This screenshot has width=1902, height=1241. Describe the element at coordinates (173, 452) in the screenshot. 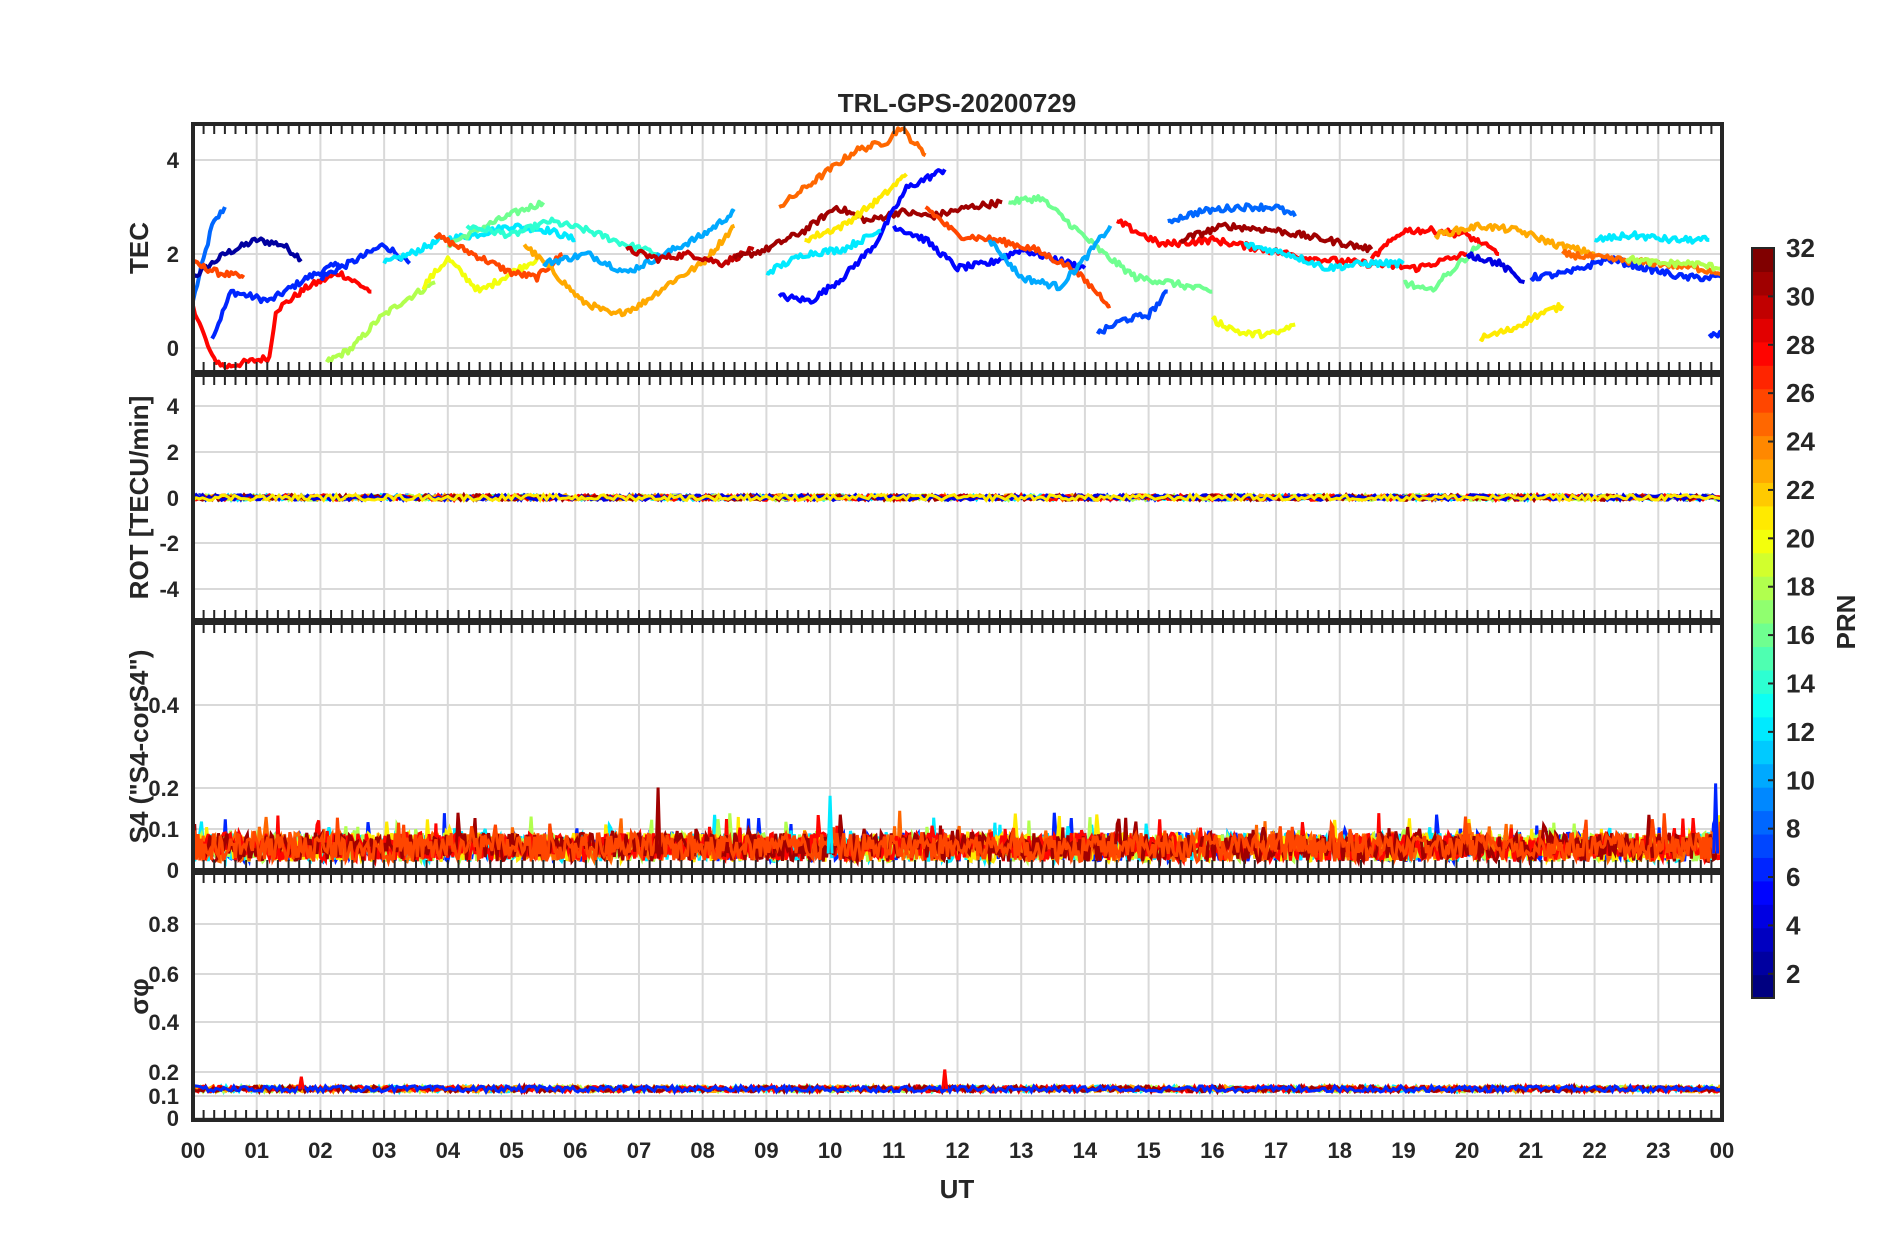

I see `y-tick-label: 2` at that location.